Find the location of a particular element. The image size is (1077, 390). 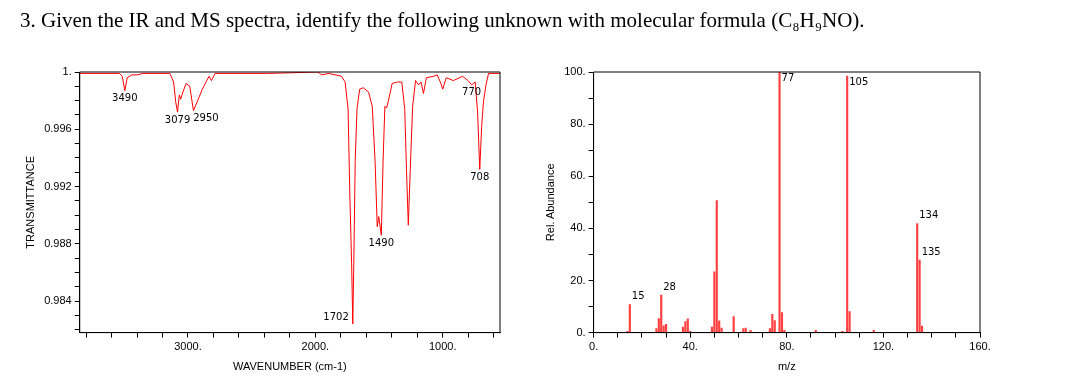

y-tick-label: 1. is located at coordinates (67, 71).